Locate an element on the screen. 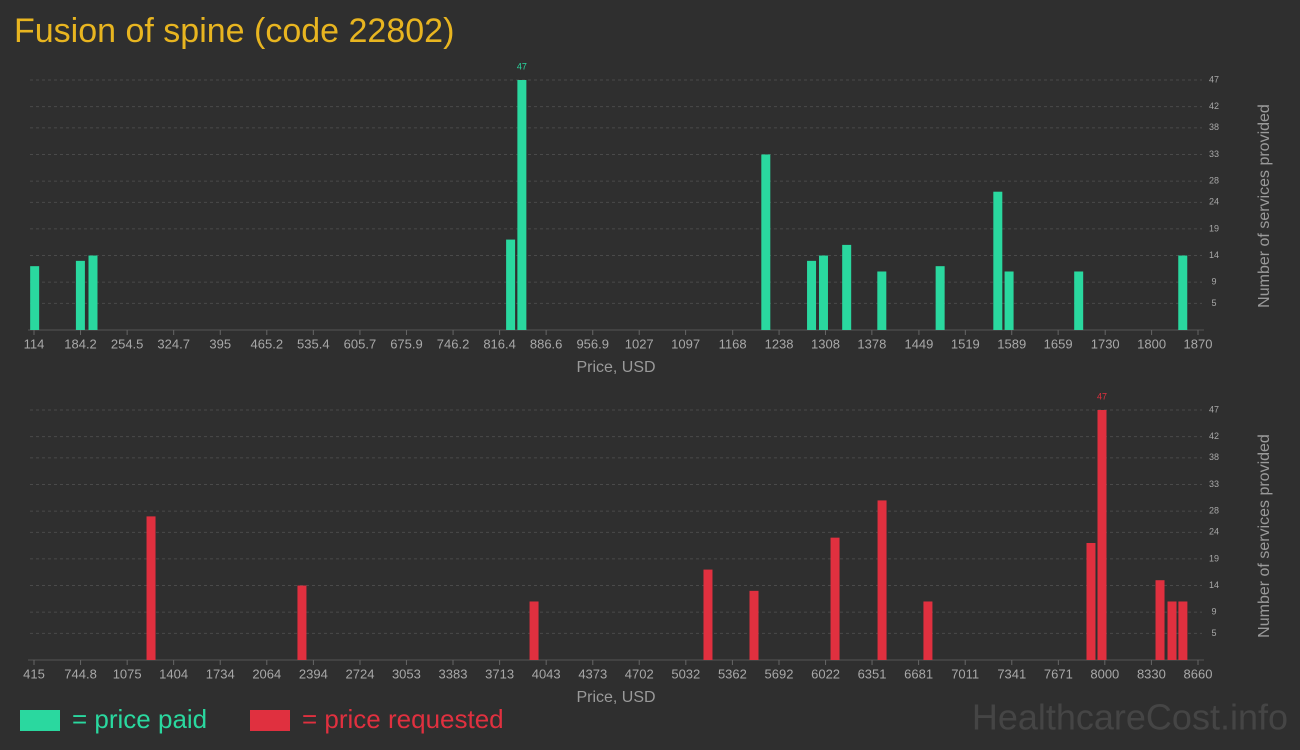 This screenshot has height=750, width=1300. x-tick-label: 605.7 is located at coordinates (360, 343).